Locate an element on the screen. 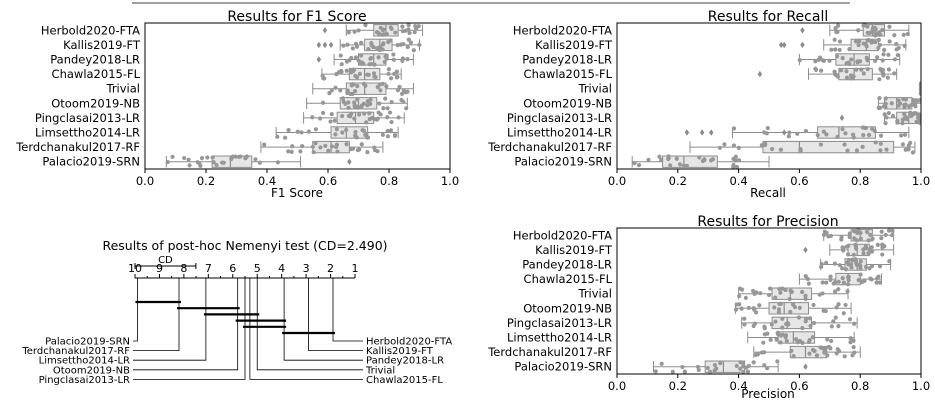 Image resolution: width=935 pixels, height=401 pixels. category-label: Otoom2019-NB is located at coordinates (567, 308).